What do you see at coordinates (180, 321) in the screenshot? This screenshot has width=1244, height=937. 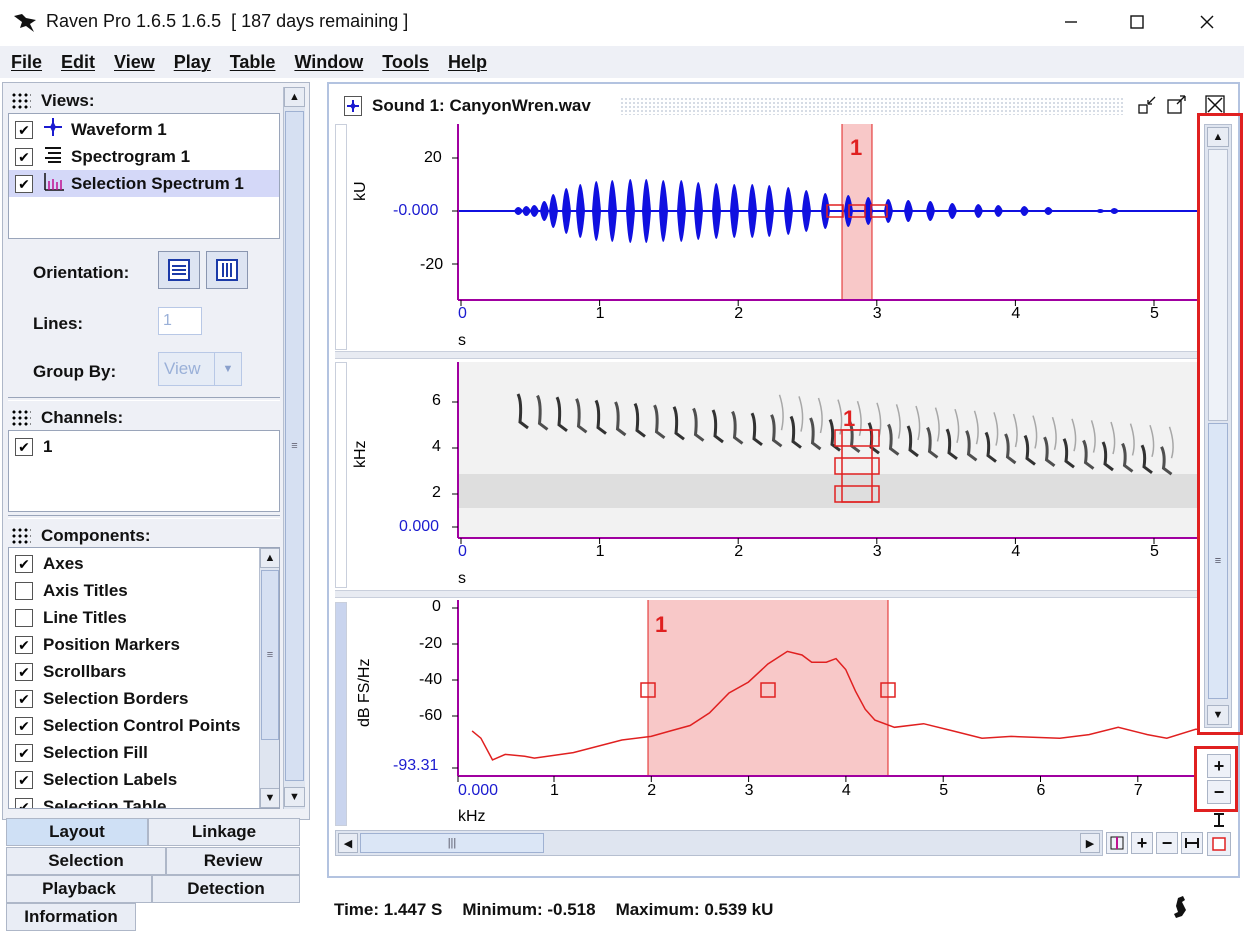 I see `lines-field: 1` at bounding box center [180, 321].